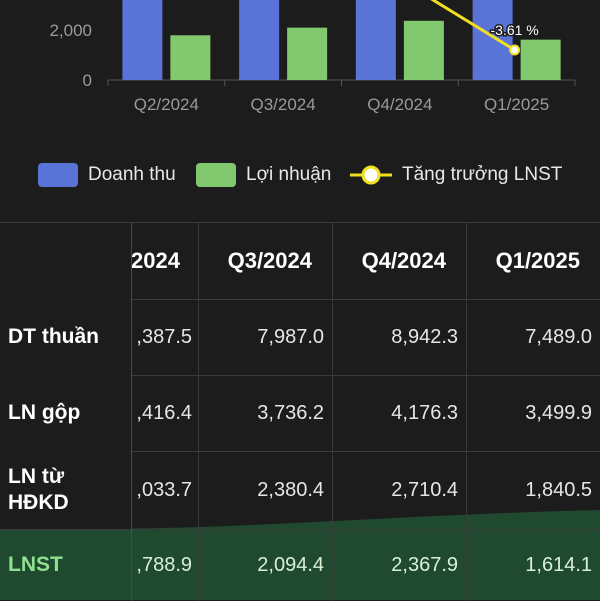 The image size is (600, 601). What do you see at coordinates (558, 412) in the screenshot?
I see `table-cell: 3,499.9` at bounding box center [558, 412].